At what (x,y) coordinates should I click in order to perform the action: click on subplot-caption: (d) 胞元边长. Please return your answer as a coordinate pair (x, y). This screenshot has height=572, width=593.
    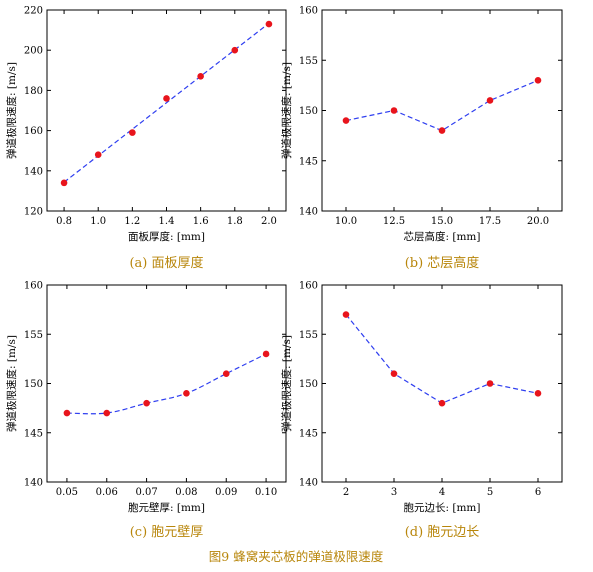
    Looking at the image, I should click on (442, 532).